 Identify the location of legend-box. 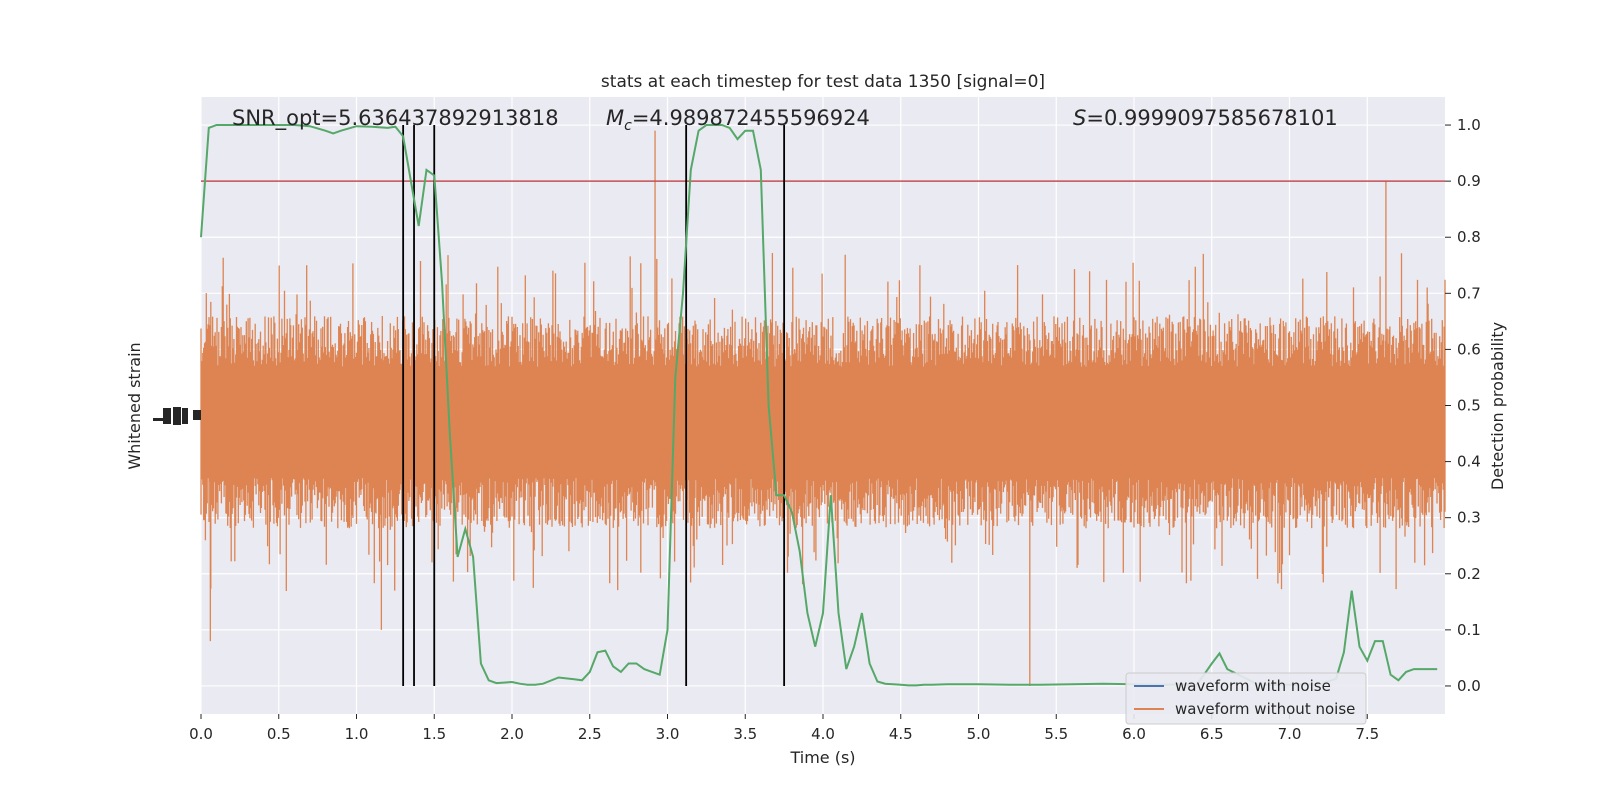
(1246, 698).